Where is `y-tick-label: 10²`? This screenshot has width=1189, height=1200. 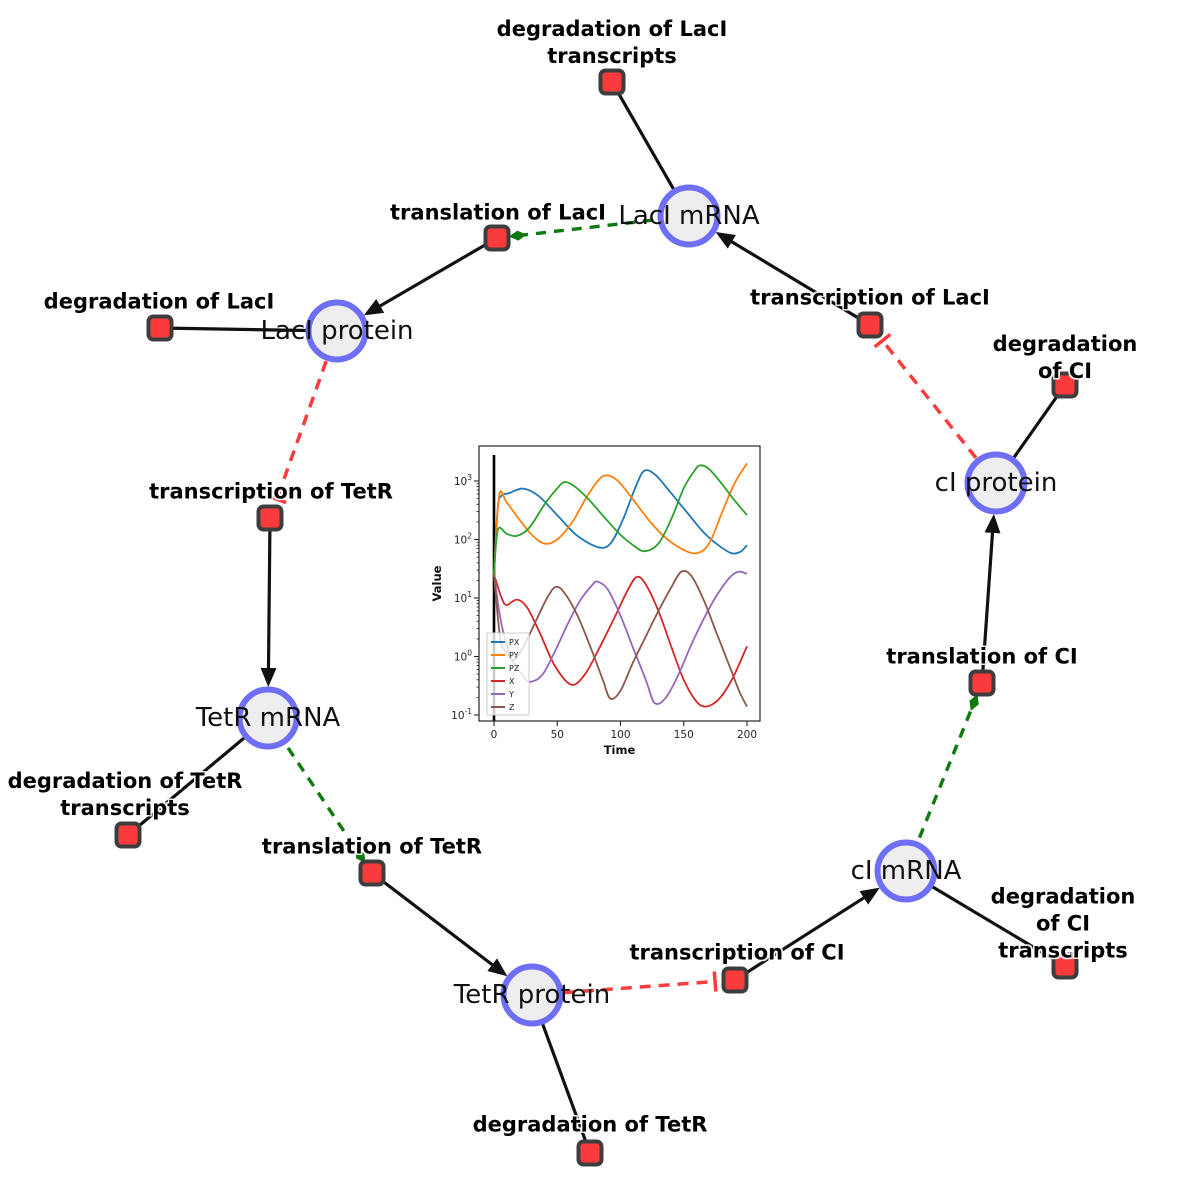
y-tick-label: 10² is located at coordinates (463, 539).